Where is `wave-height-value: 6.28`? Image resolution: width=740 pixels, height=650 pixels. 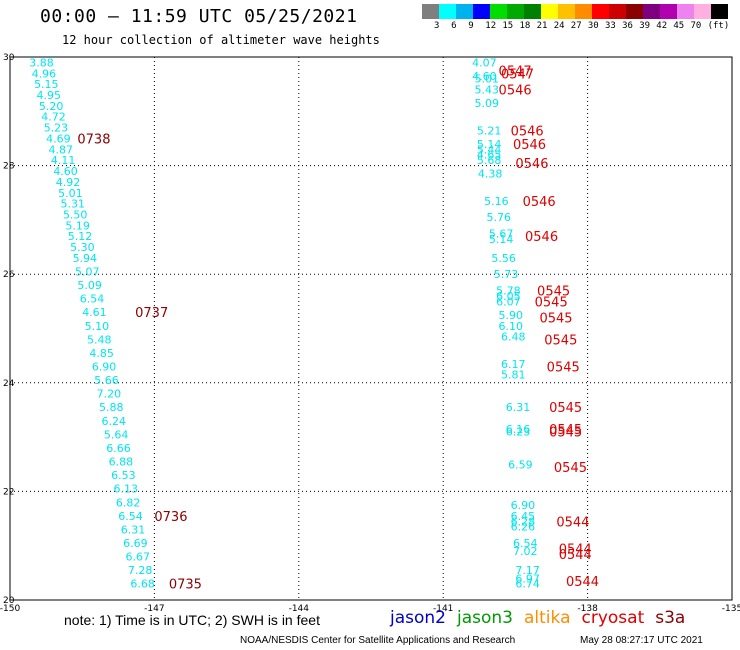
wave-height-value: 6.28 is located at coordinates (523, 521).